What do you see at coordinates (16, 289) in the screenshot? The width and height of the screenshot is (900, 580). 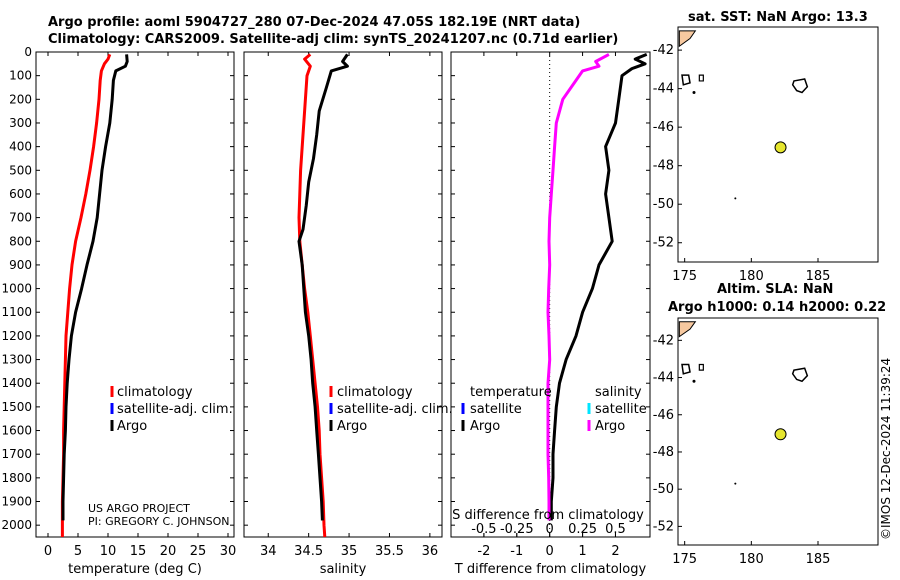 I see `y-tick-label: 1000` at bounding box center [16, 289].